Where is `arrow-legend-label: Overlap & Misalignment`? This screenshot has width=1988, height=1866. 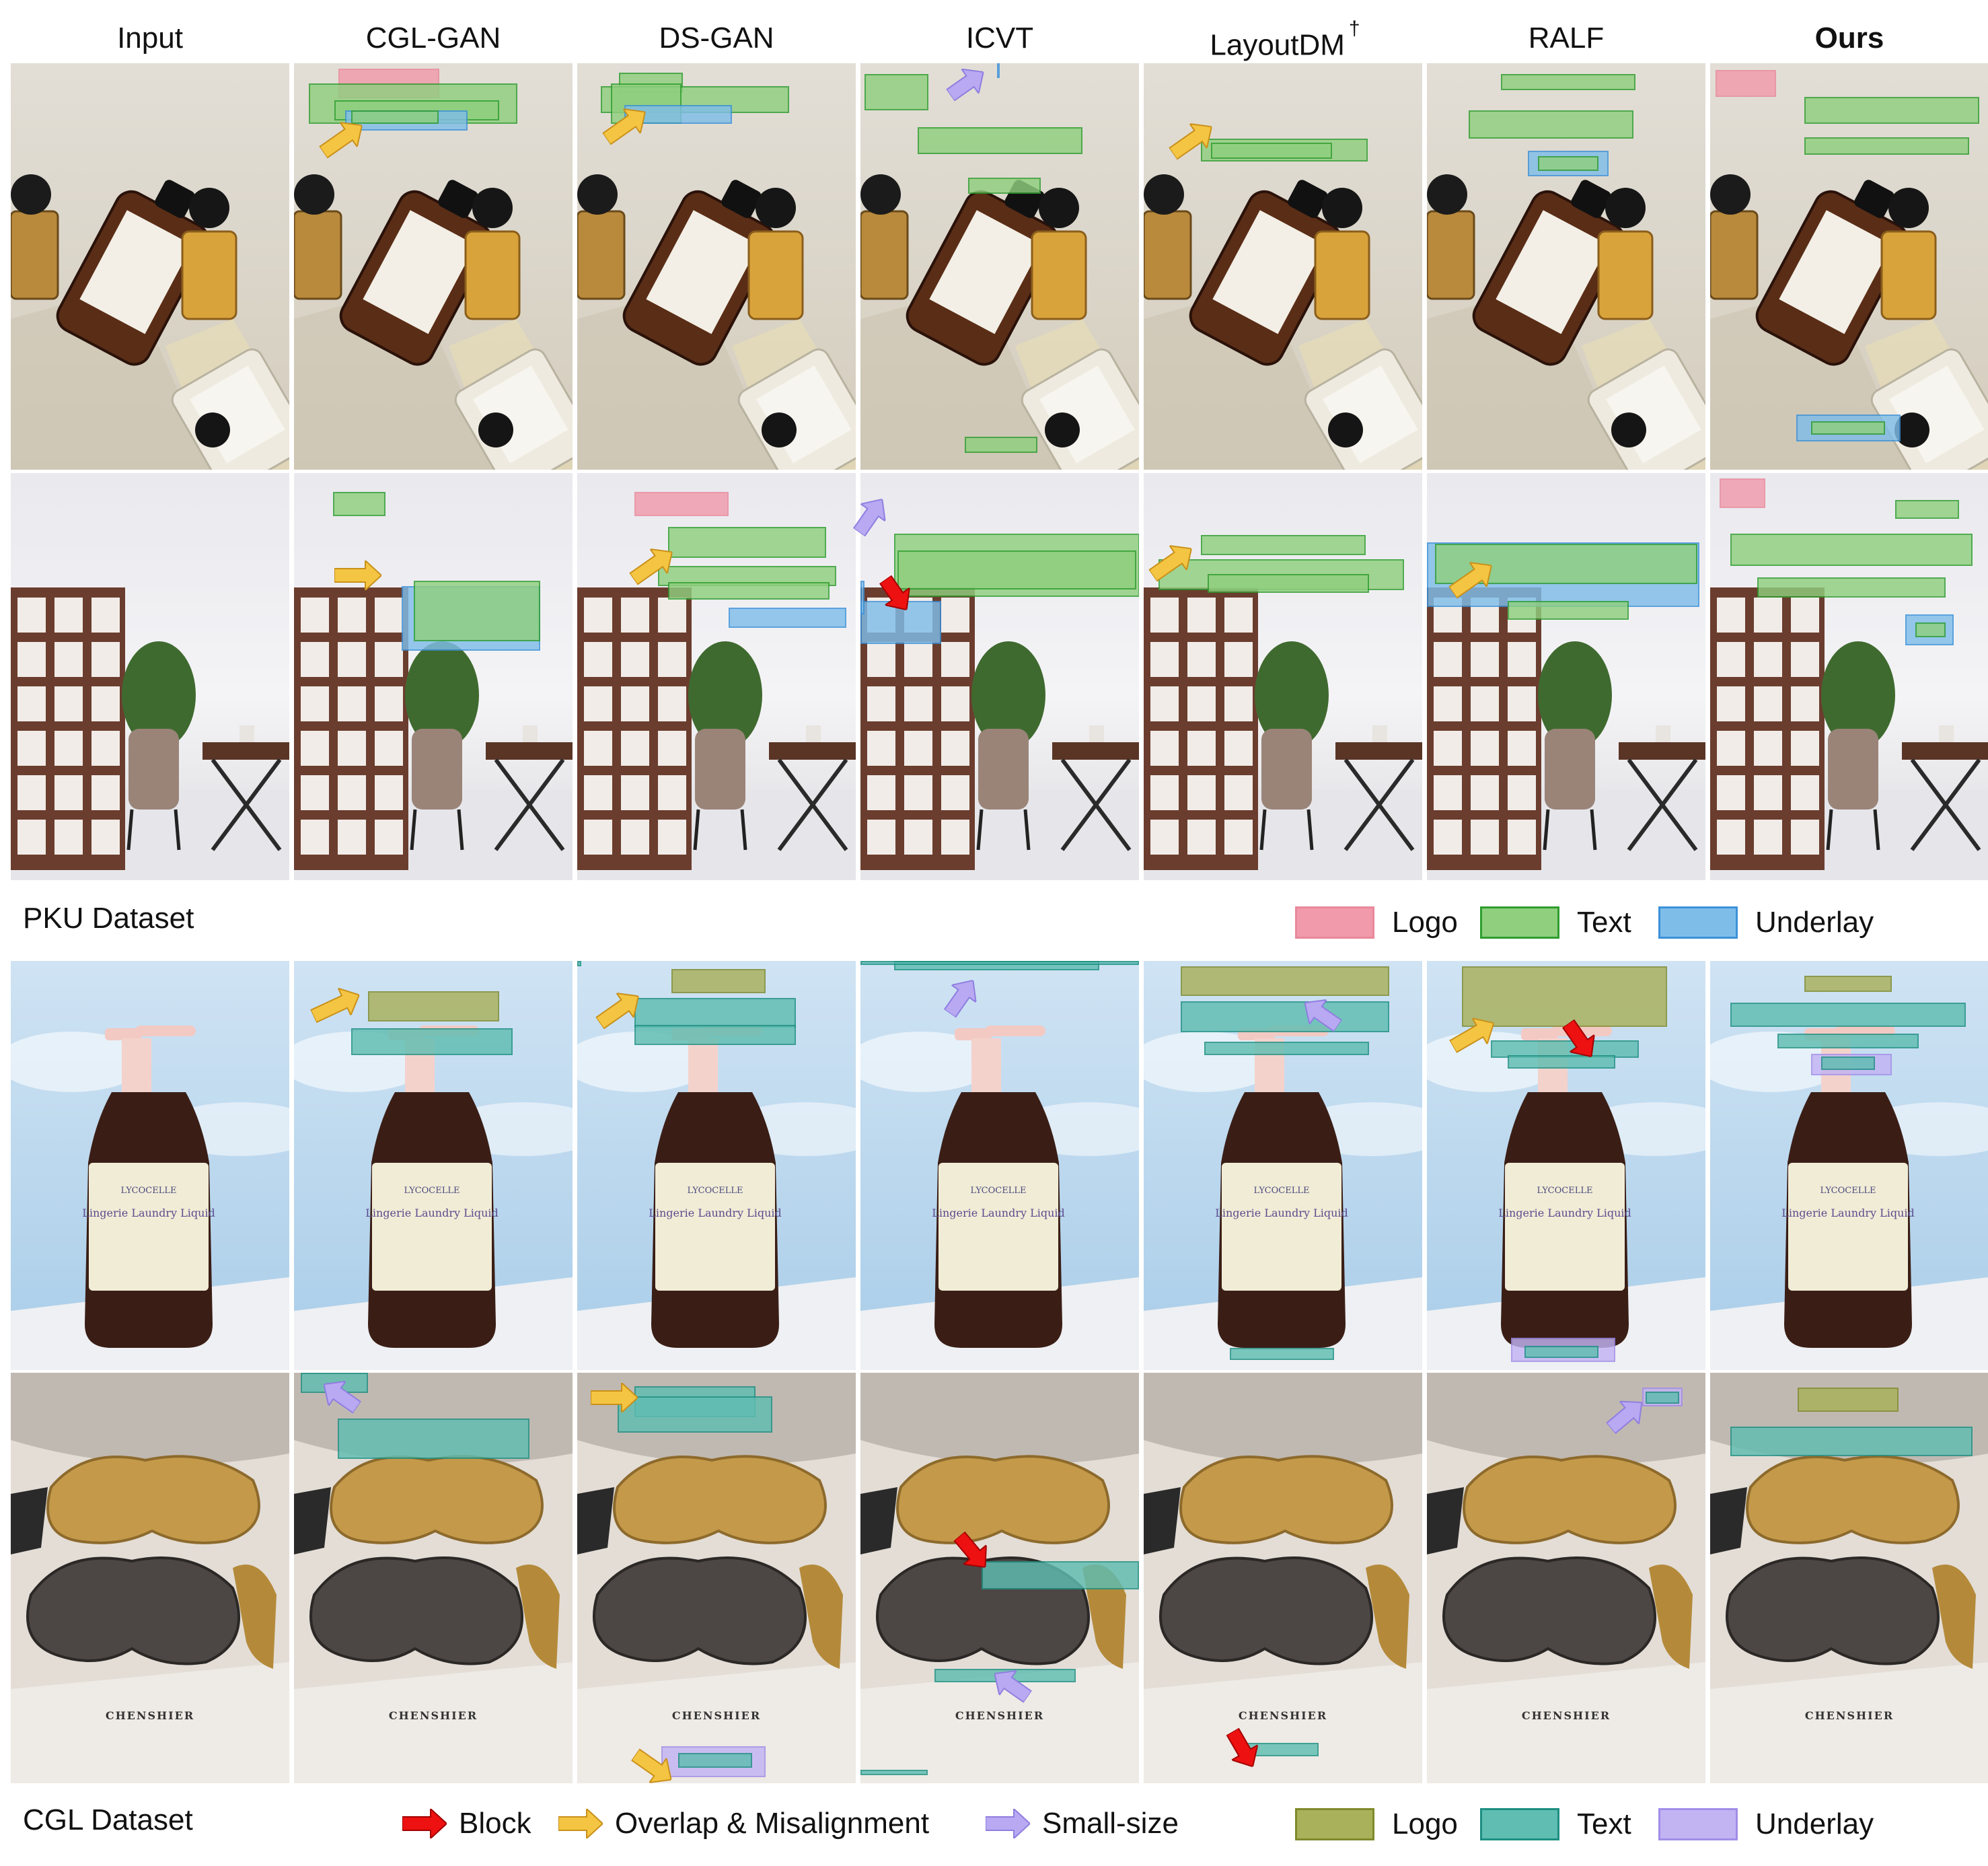 arrow-legend-label: Overlap & Misalignment is located at coordinates (772, 1823).